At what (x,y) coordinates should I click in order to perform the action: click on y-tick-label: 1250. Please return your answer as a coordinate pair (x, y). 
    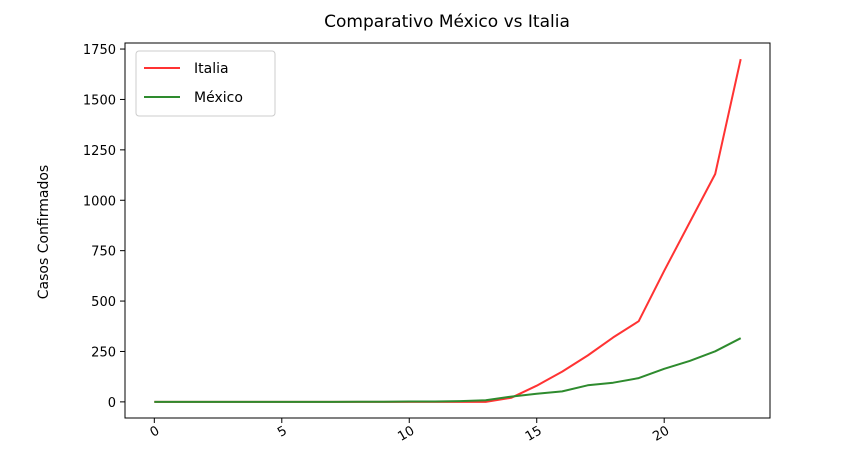
    Looking at the image, I should click on (99, 151).